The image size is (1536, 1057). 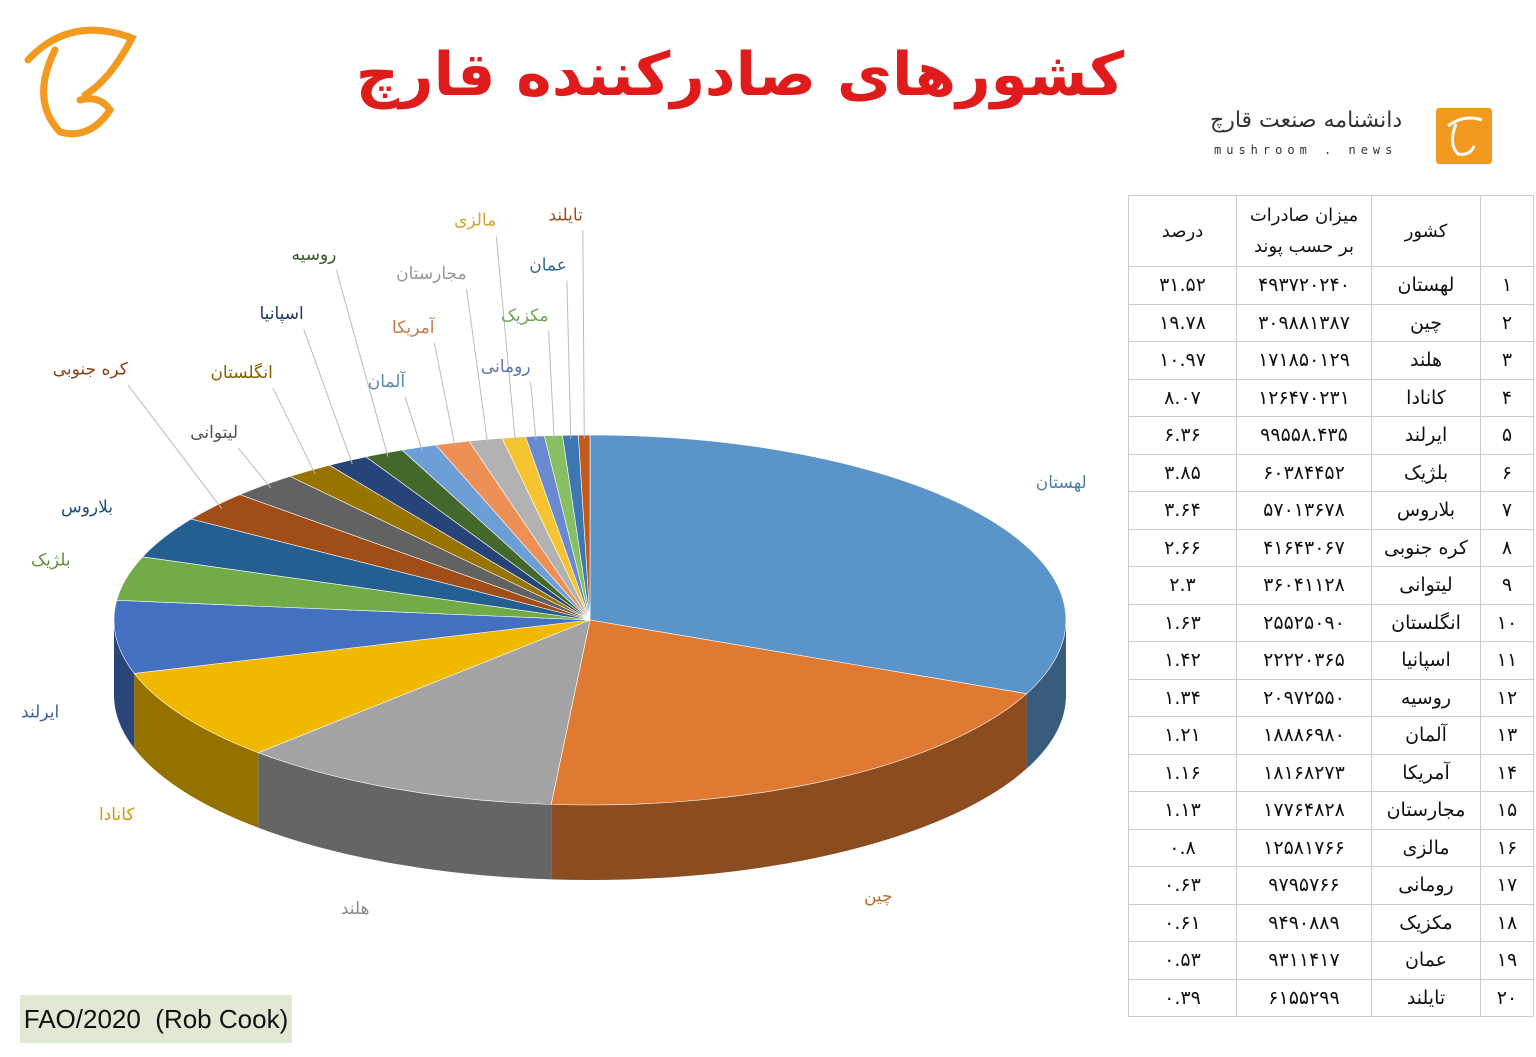 I want to click on table-cell: ۳۱.۵۲, so click(x=1182, y=285).